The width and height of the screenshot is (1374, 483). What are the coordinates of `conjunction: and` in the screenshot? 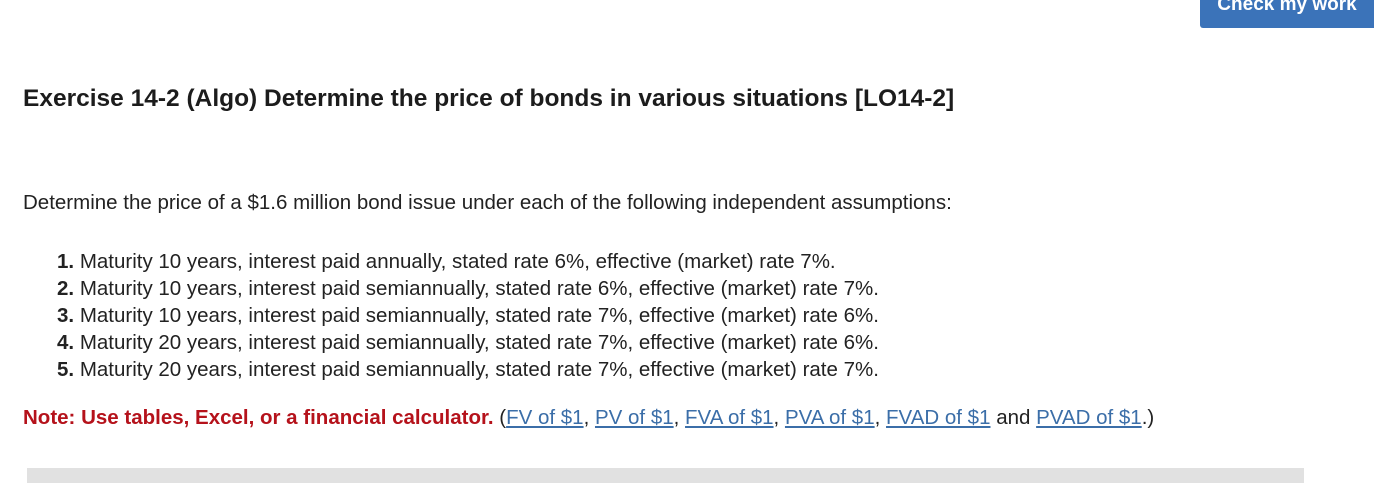 It's located at (1013, 417).